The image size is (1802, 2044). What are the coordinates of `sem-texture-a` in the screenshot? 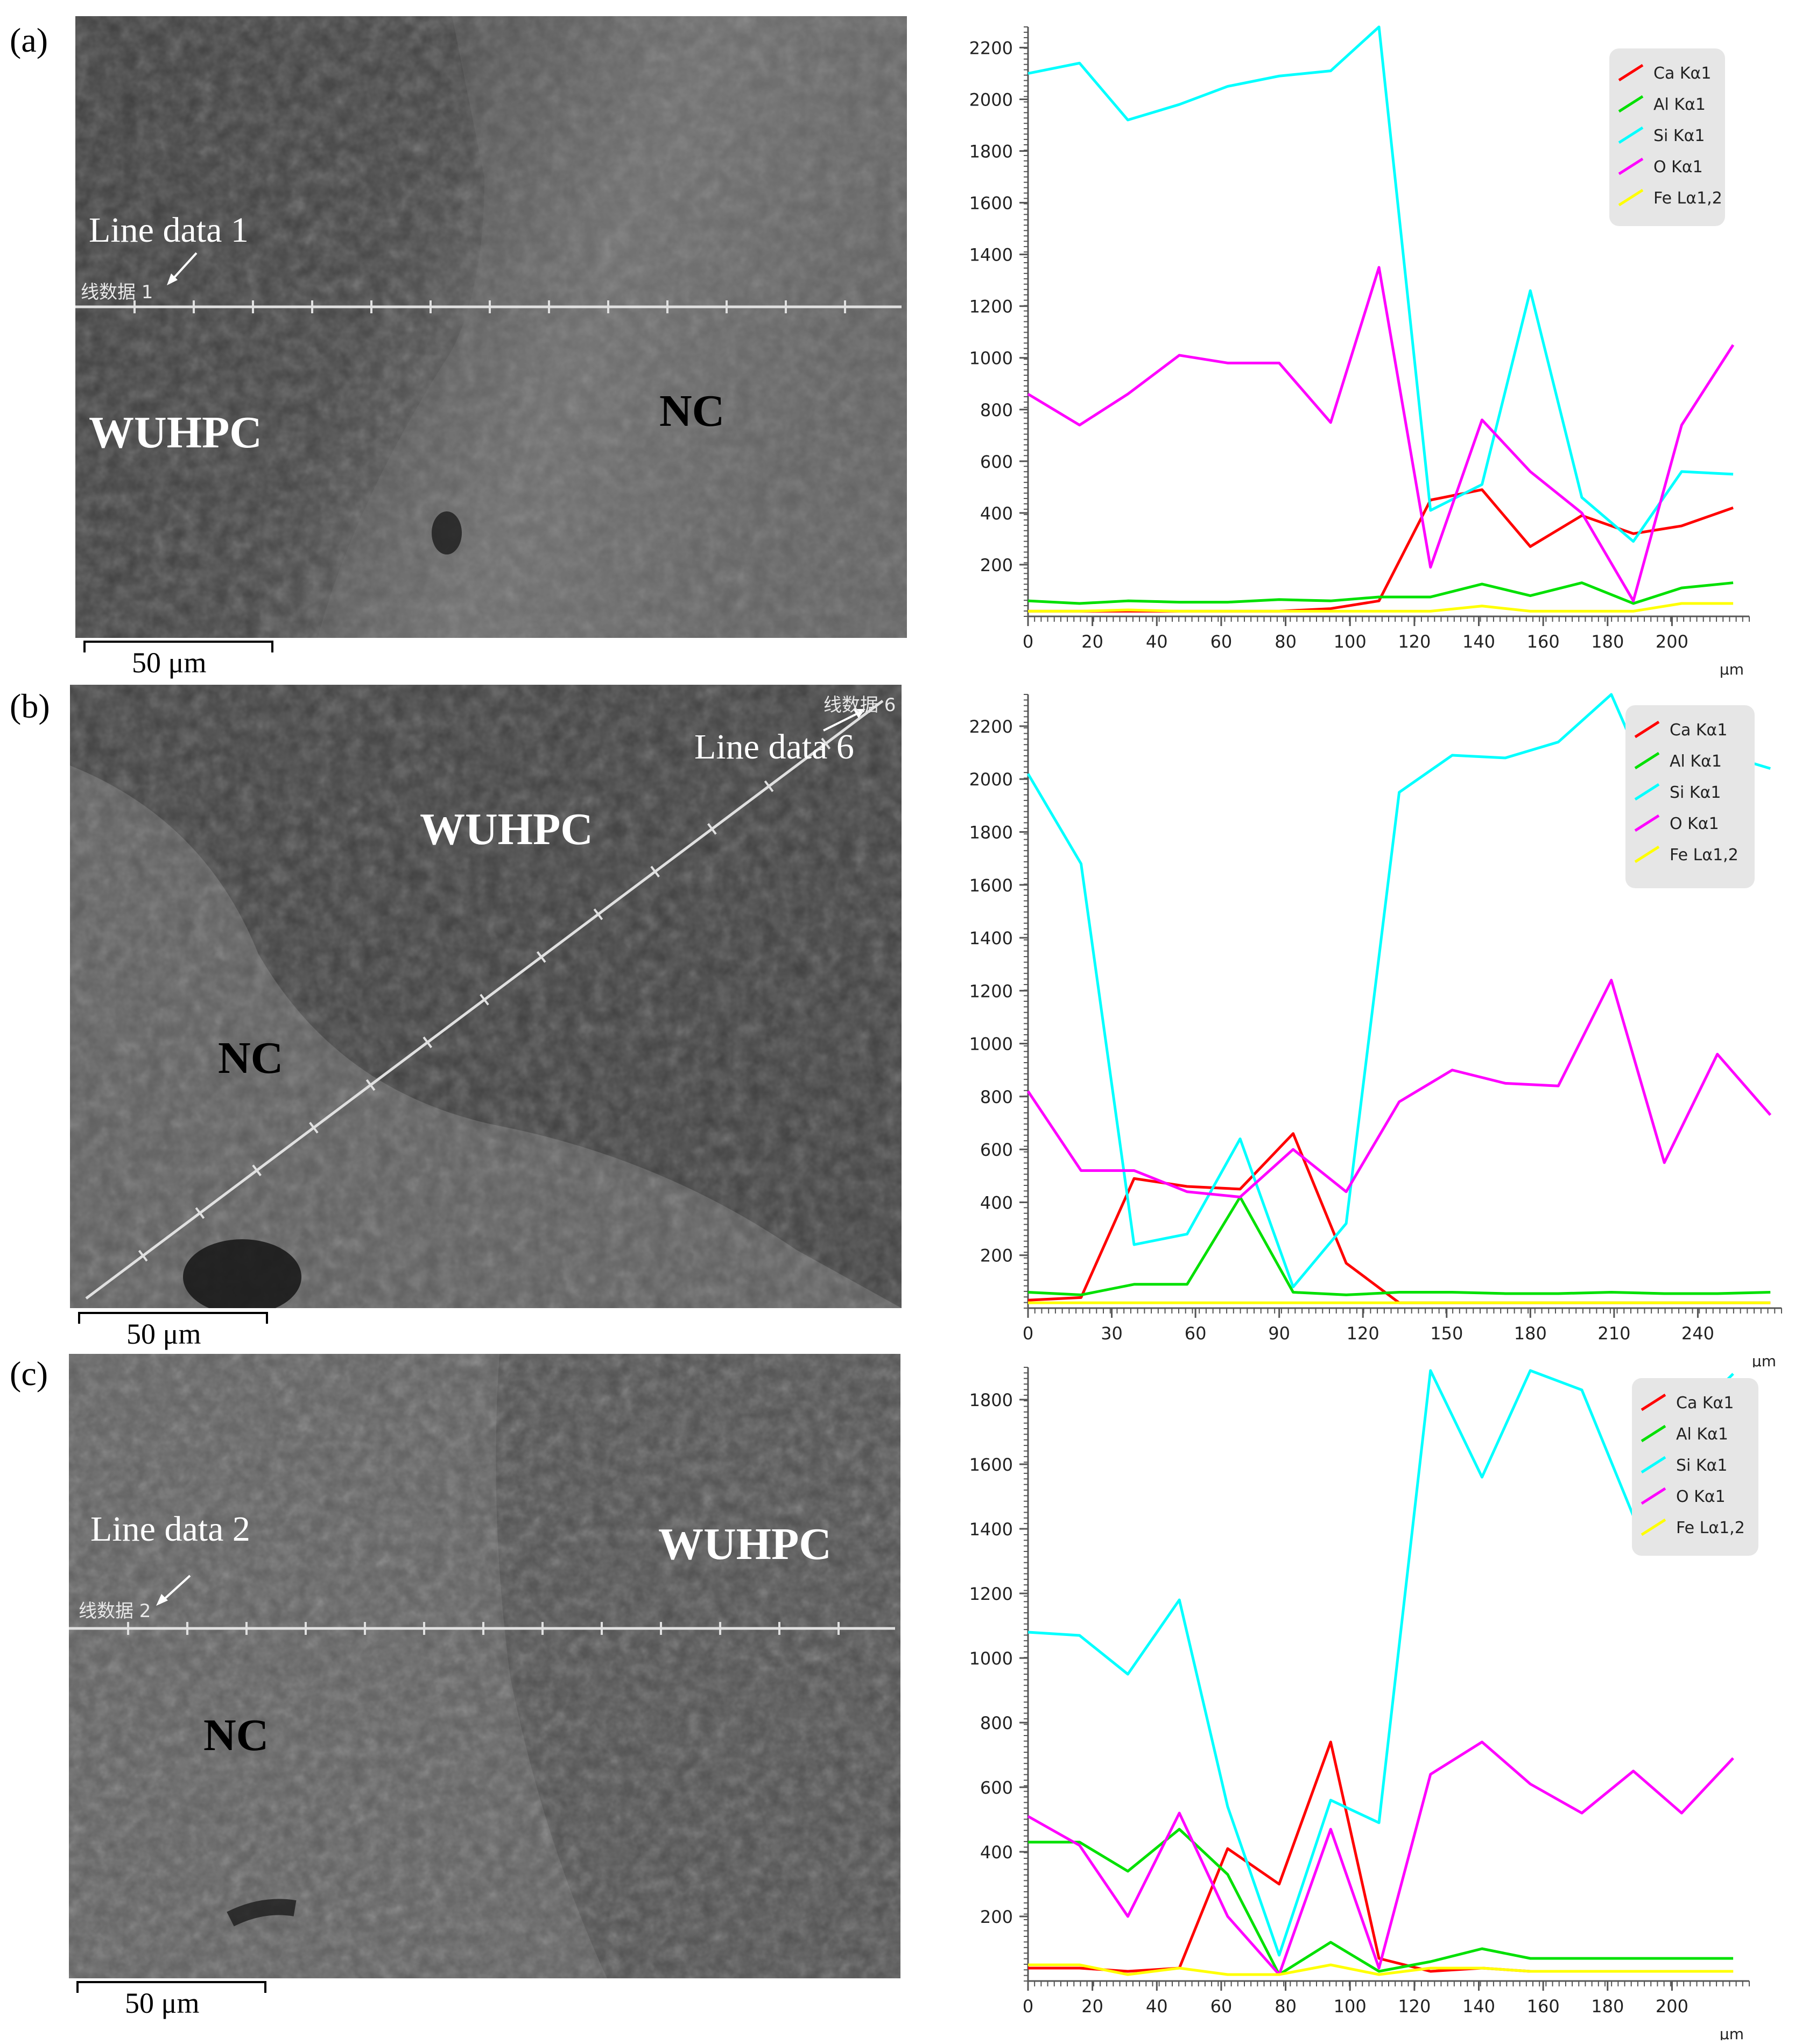 It's located at (491, 327).